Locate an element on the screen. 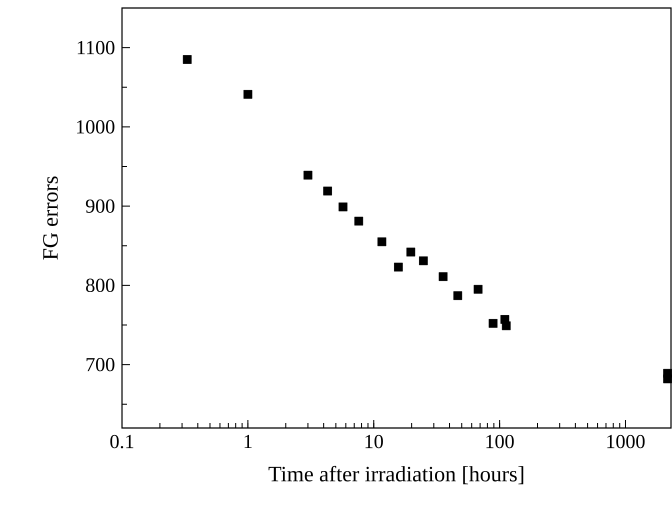 Image resolution: width=672 pixels, height=510 pixels. x-tick-label: 0.1 is located at coordinates (122, 441).